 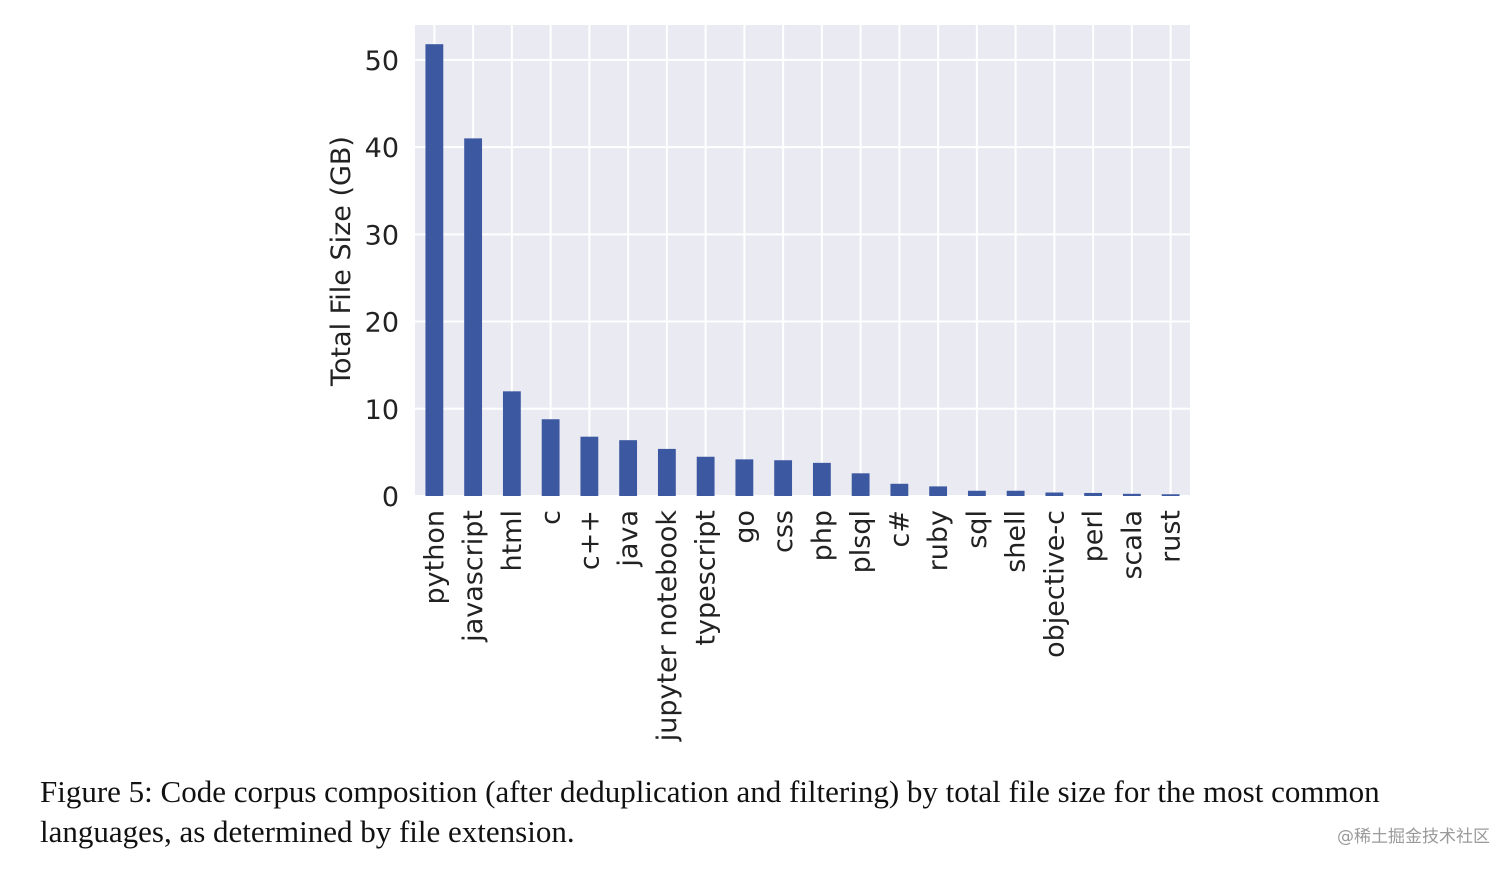 What do you see at coordinates (667, 626) in the screenshot?
I see `x-tick-label: jupyter notebook` at bounding box center [667, 626].